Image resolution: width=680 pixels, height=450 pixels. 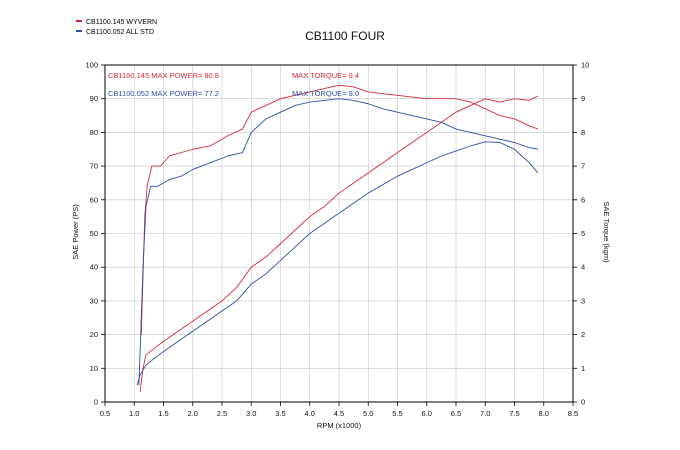 I want to click on y-right-tick-label: 0, so click(x=583, y=402).